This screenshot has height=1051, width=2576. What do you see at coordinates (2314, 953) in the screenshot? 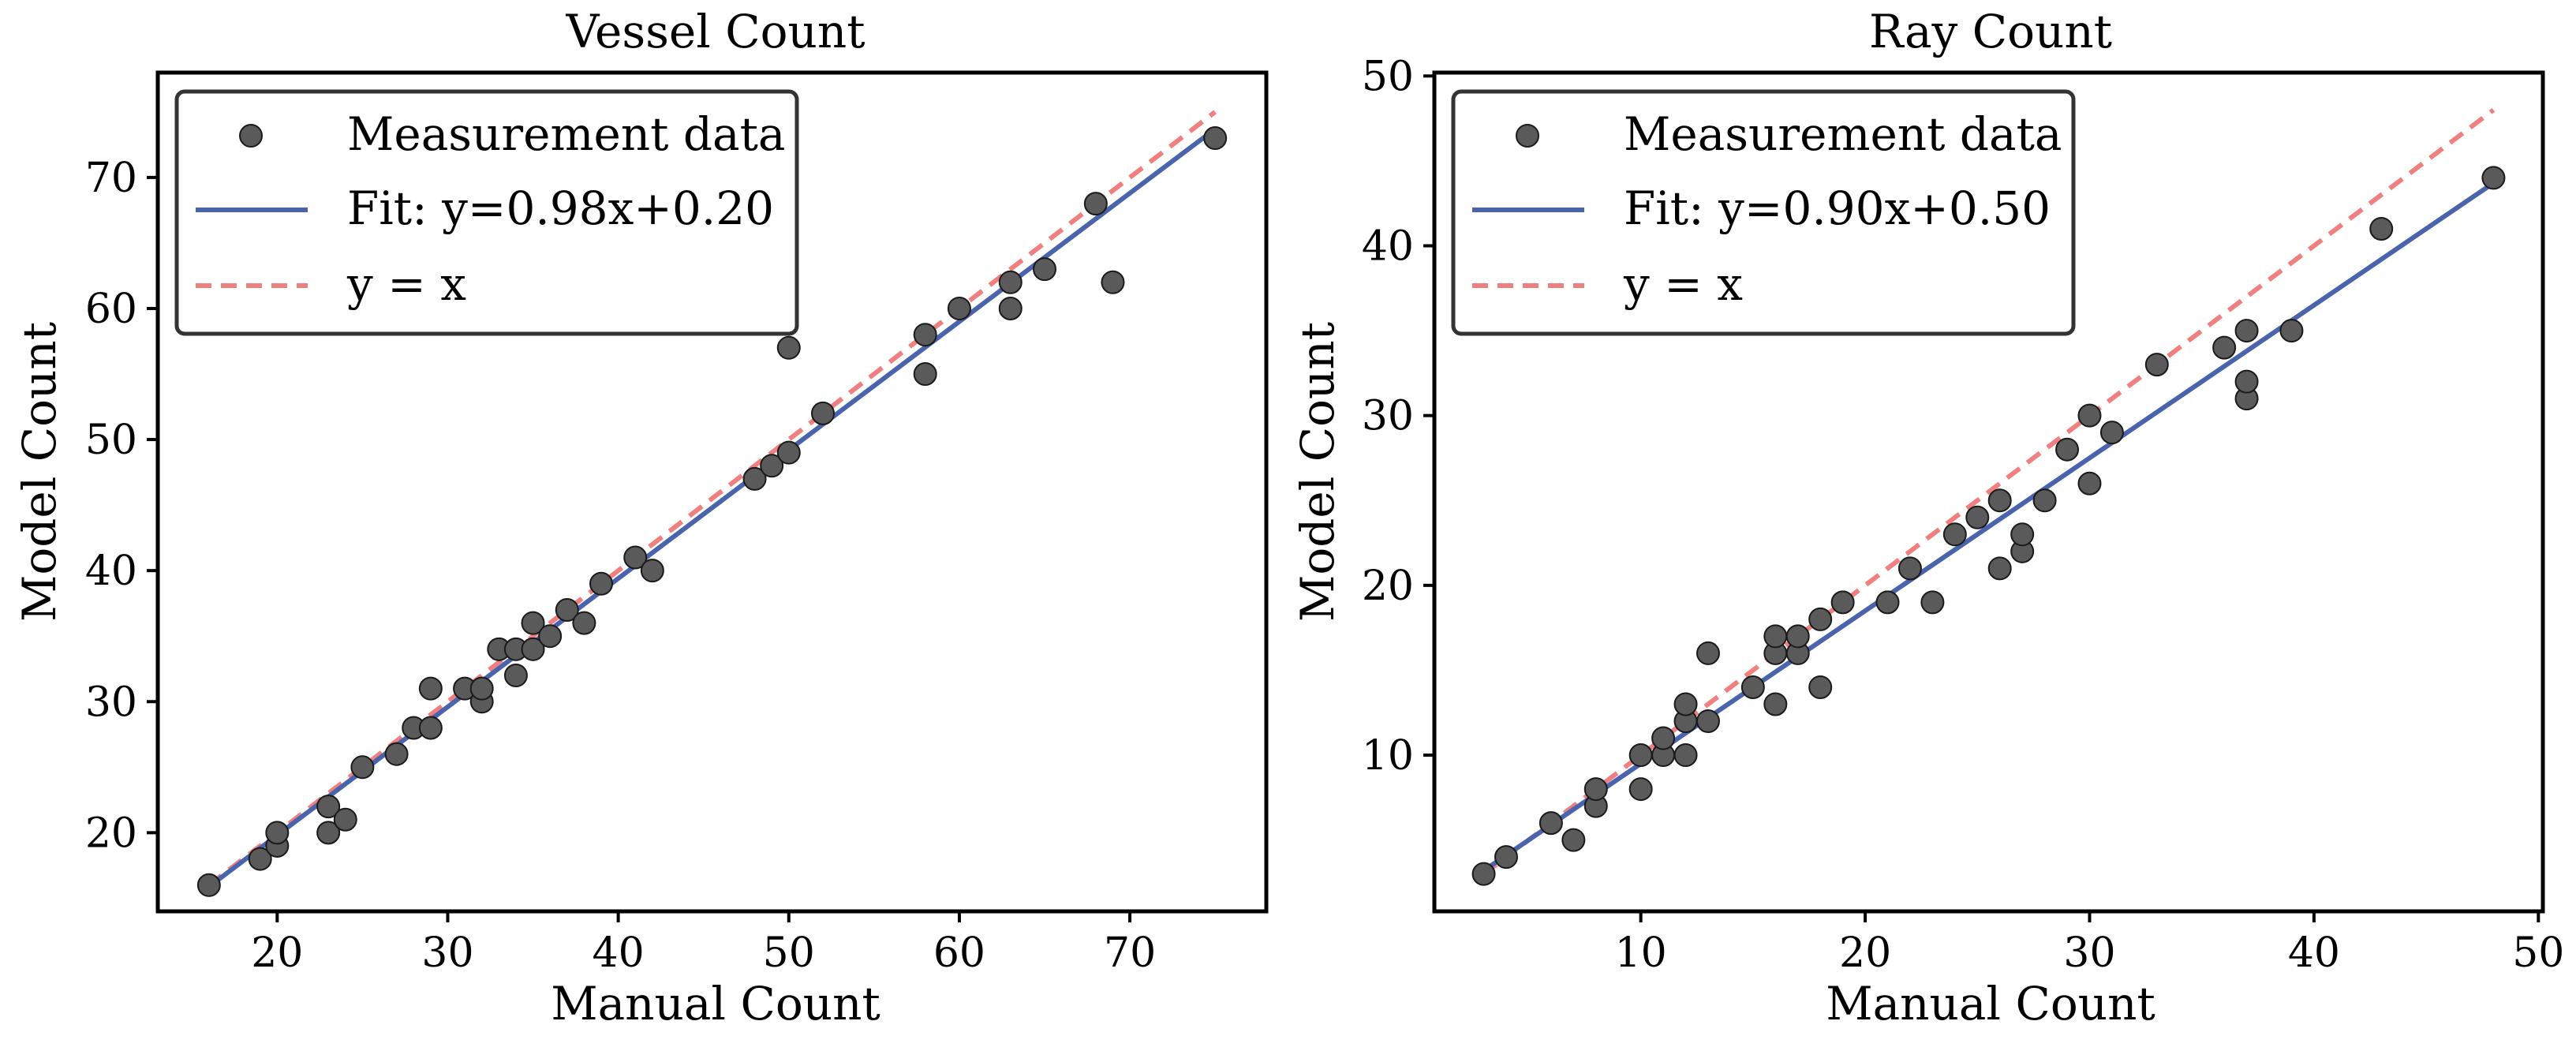
I see `ray-x-tick-label: 40` at bounding box center [2314, 953].